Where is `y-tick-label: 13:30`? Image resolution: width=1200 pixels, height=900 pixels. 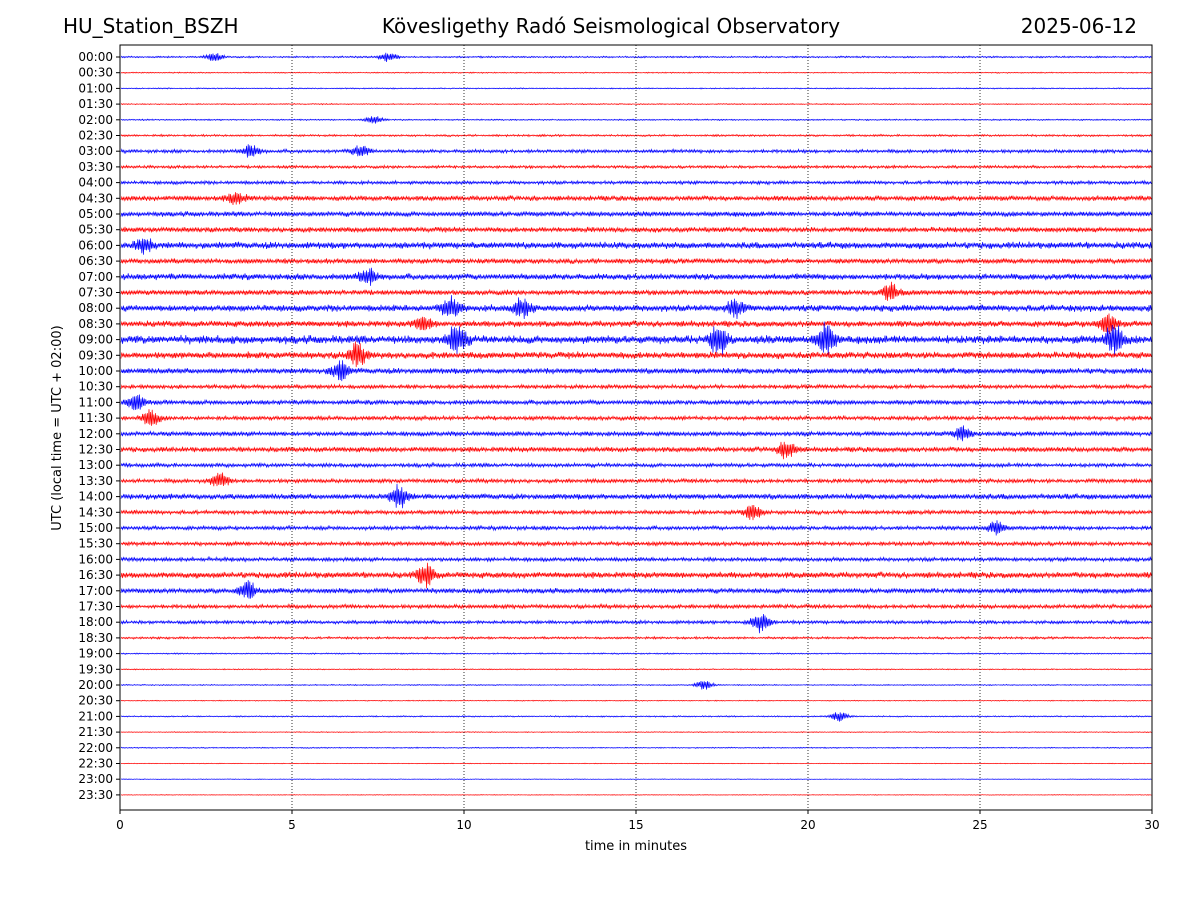 y-tick-label: 13:30 is located at coordinates (95, 481).